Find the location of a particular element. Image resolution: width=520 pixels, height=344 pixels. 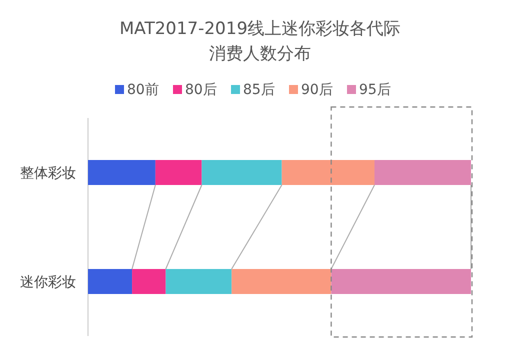

legend-label: 80前 is located at coordinates (143, 90).